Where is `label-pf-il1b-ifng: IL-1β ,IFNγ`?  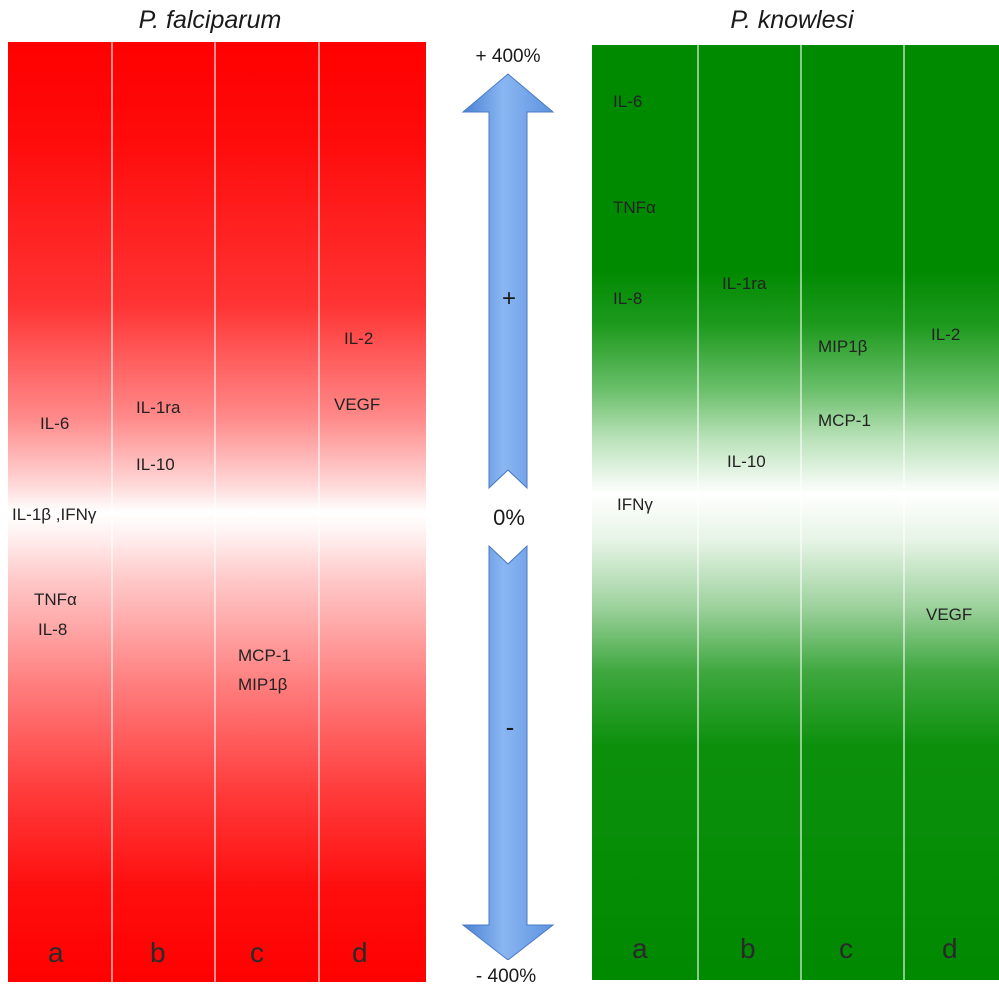
label-pf-il1b-ifng: IL-1β ,IFNγ is located at coordinates (54, 514).